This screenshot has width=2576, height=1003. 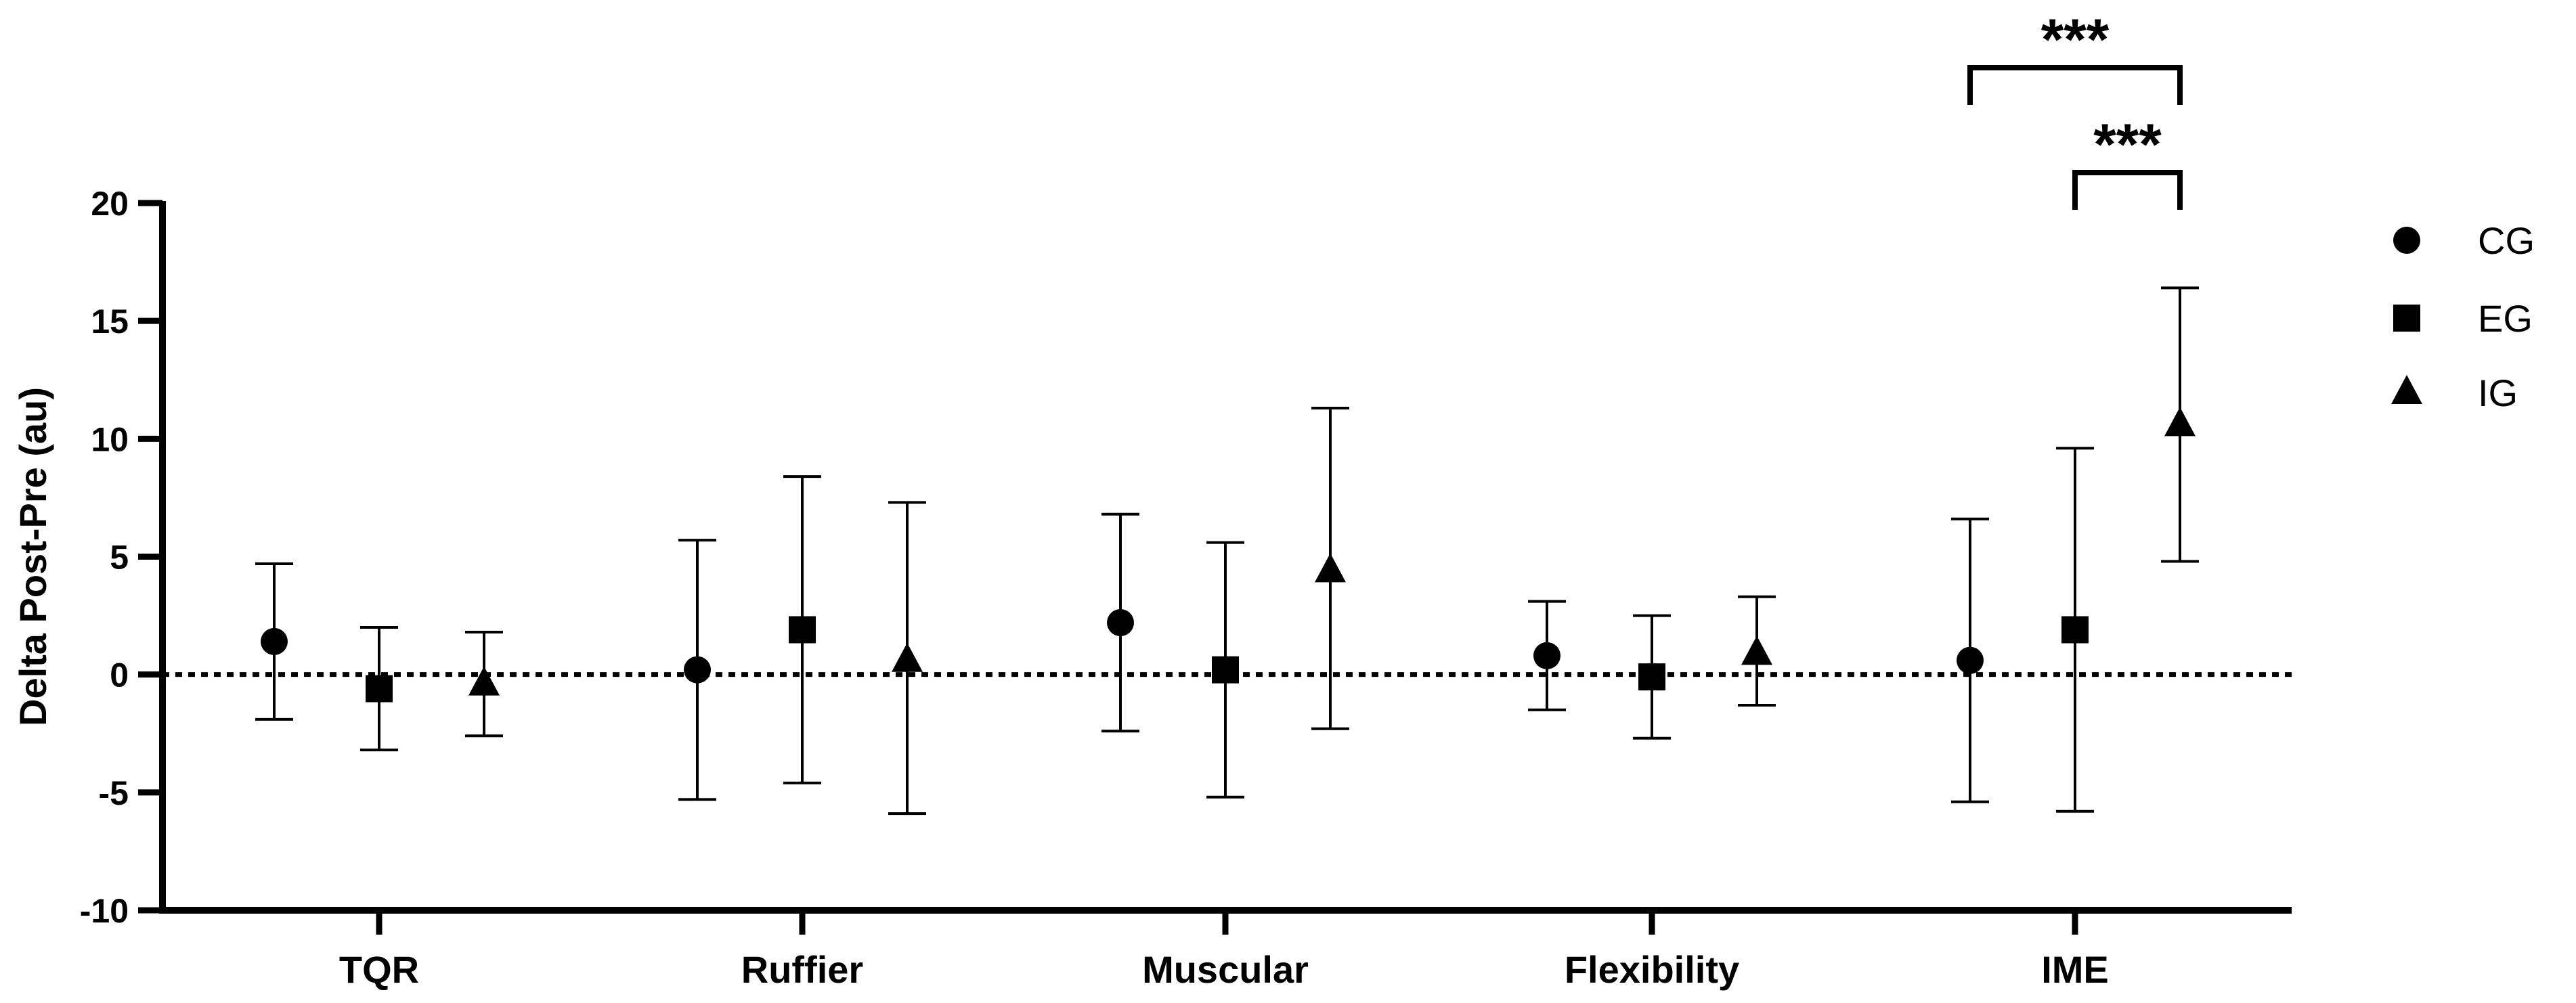 I want to click on y-tick-label: 0, so click(x=119, y=675).